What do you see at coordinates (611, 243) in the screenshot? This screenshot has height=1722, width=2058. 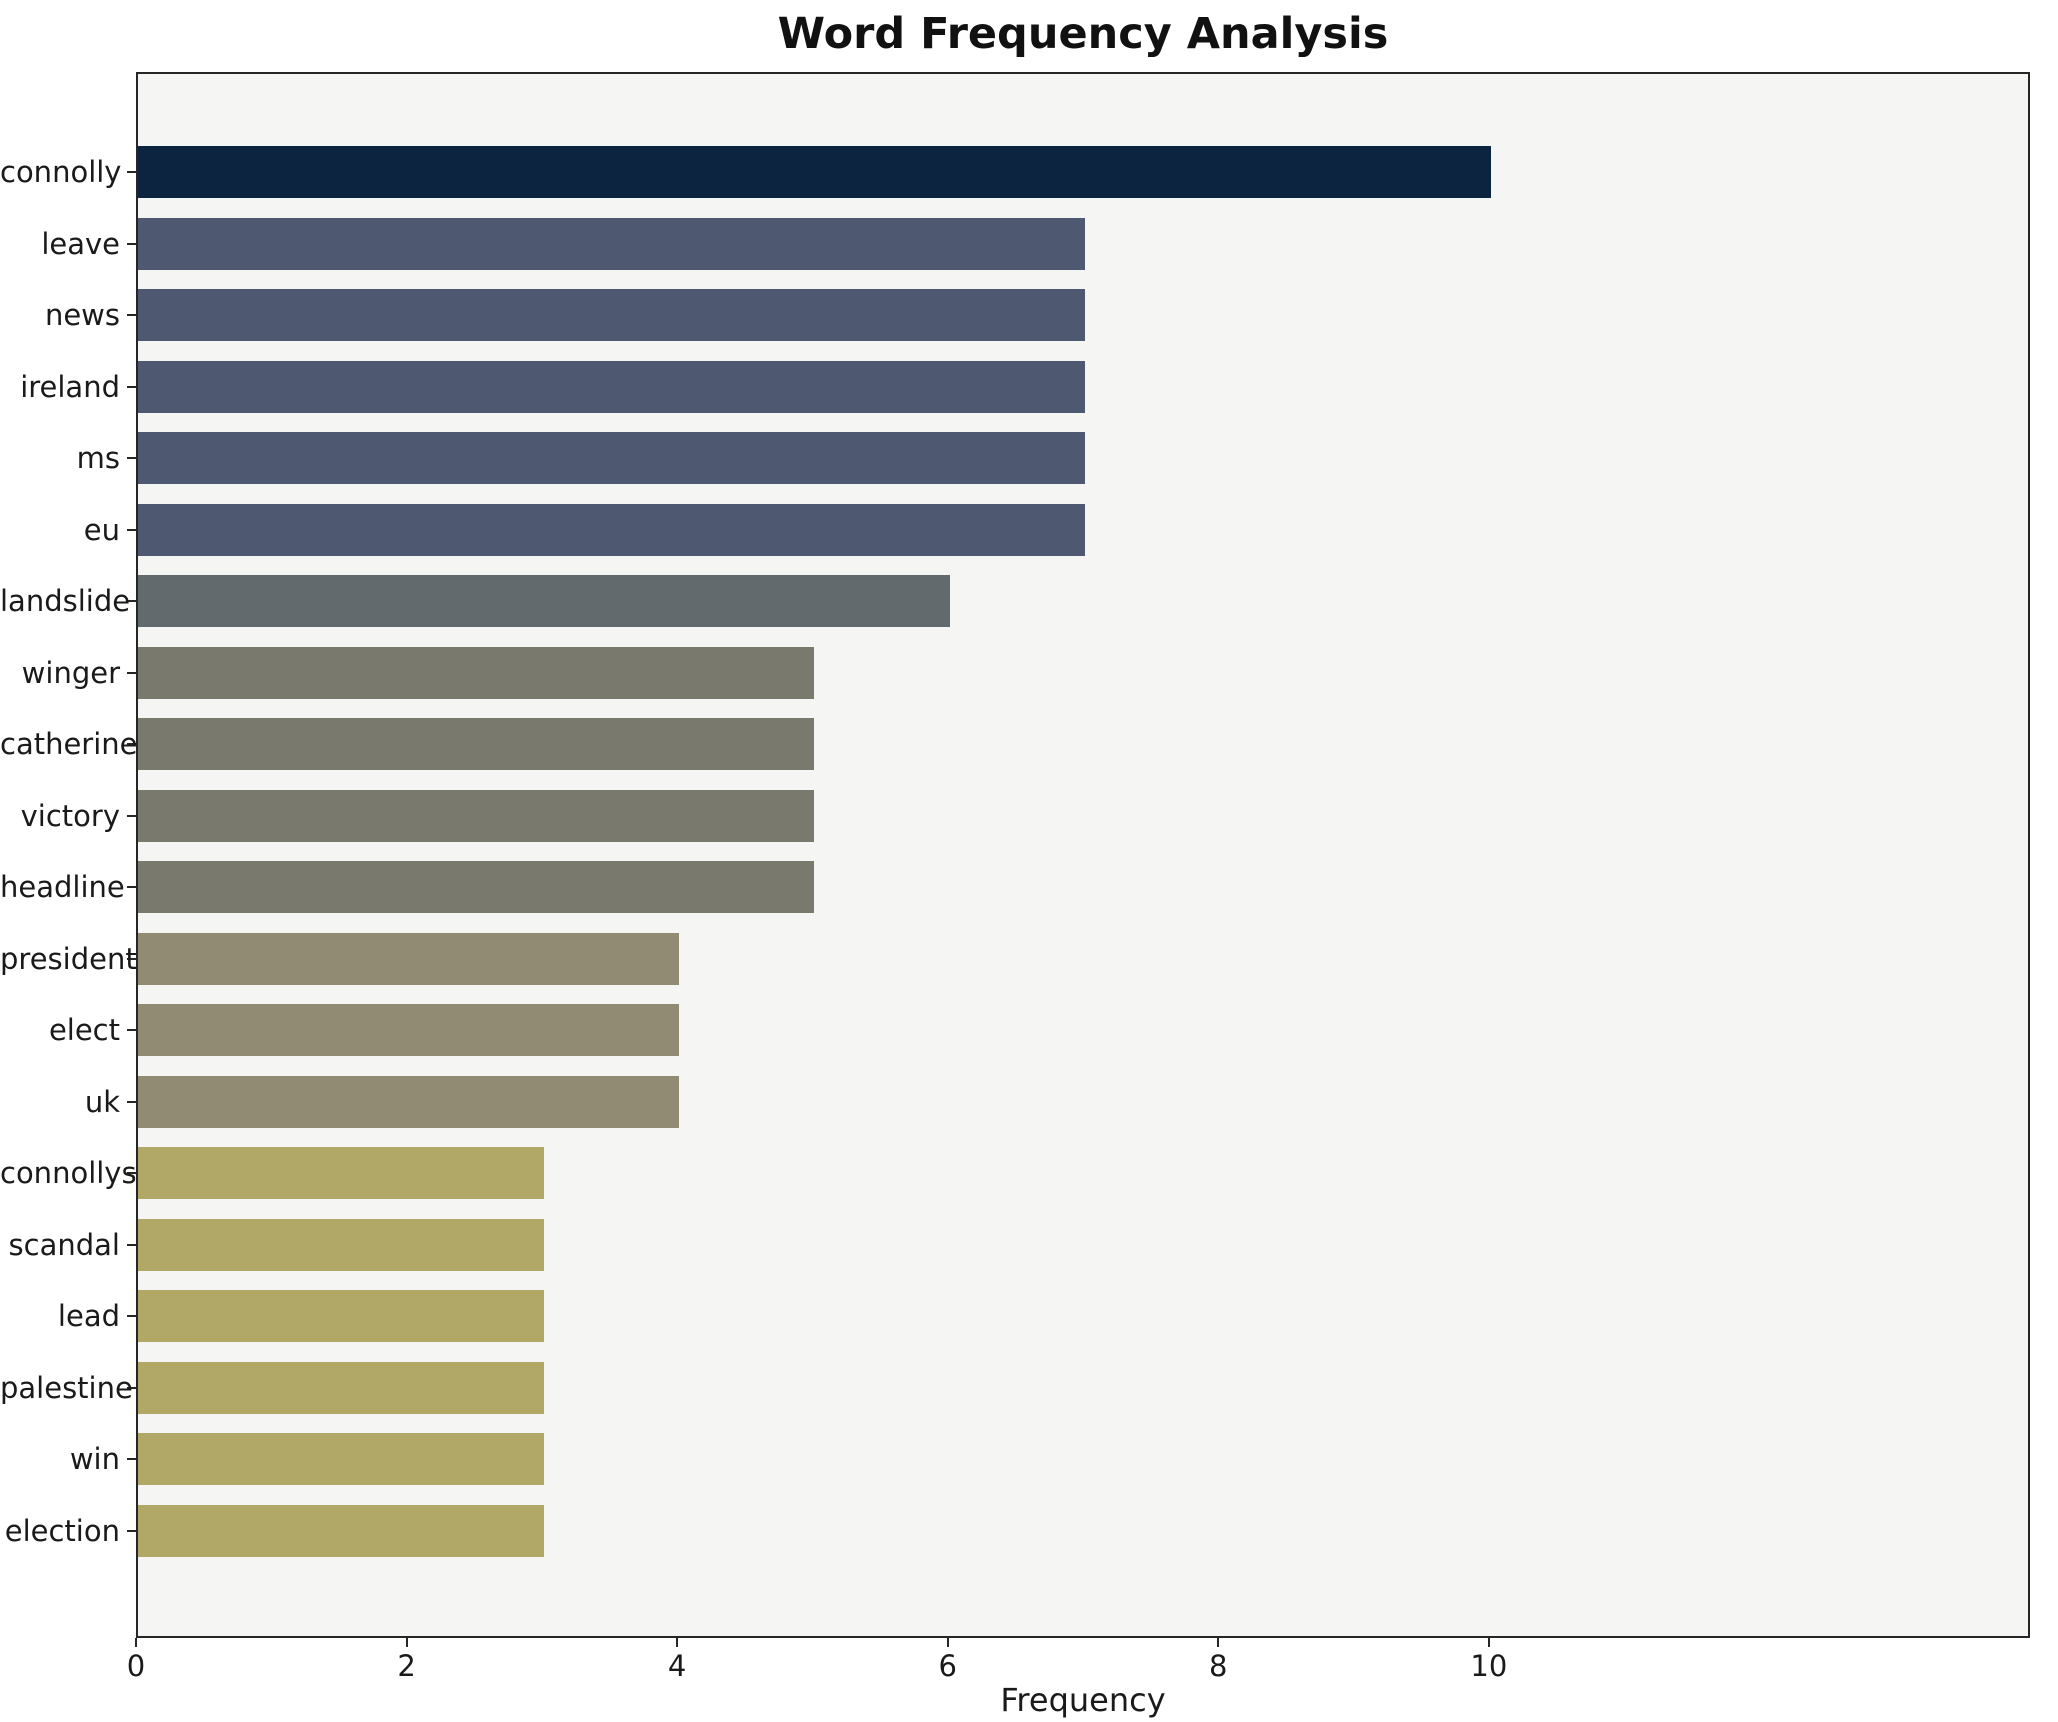 I see `bar-leave` at bounding box center [611, 243].